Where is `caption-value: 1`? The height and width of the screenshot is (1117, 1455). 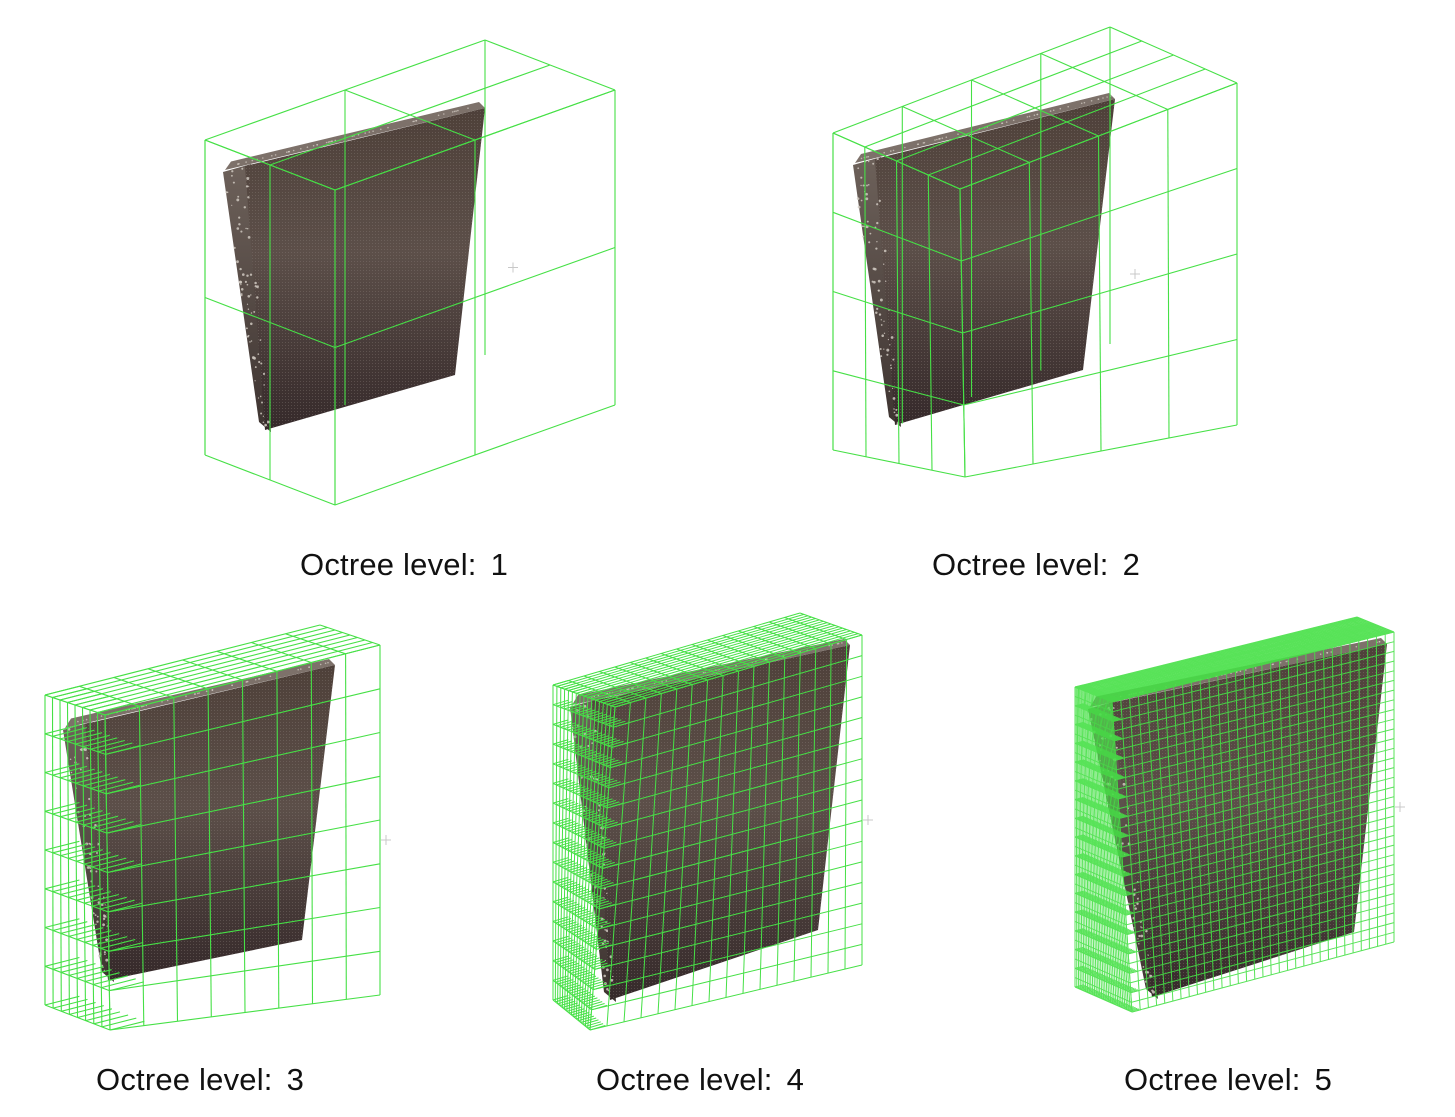
caption-value: 1 is located at coordinates (499, 564).